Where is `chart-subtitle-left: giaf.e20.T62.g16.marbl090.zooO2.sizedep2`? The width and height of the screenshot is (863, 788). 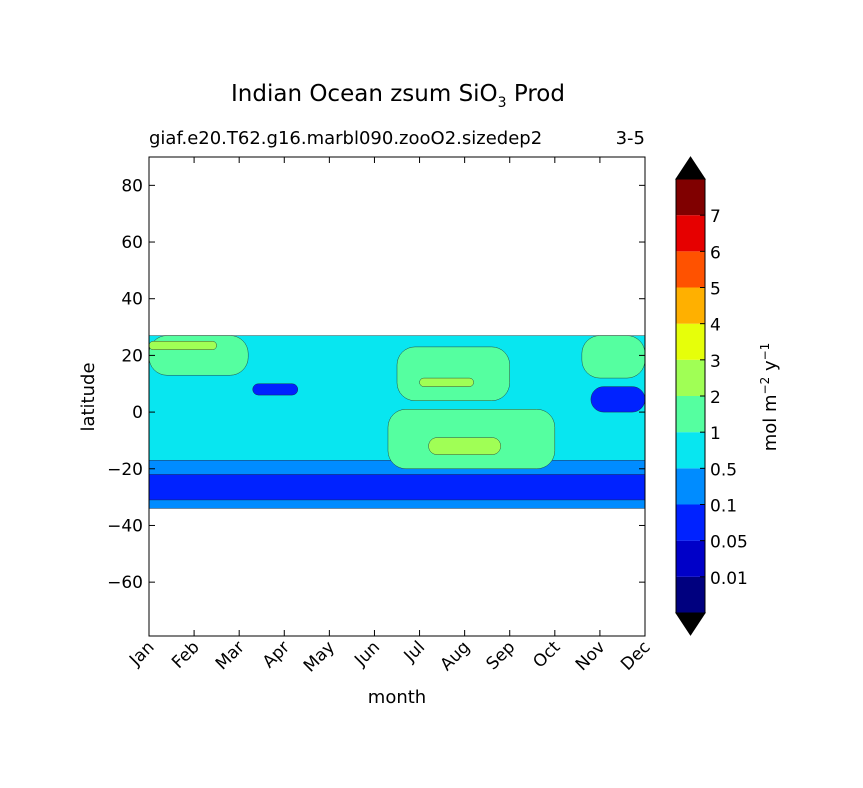 chart-subtitle-left: giaf.e20.T62.g16.marbl090.zooO2.sizedep2 is located at coordinates (345, 138).